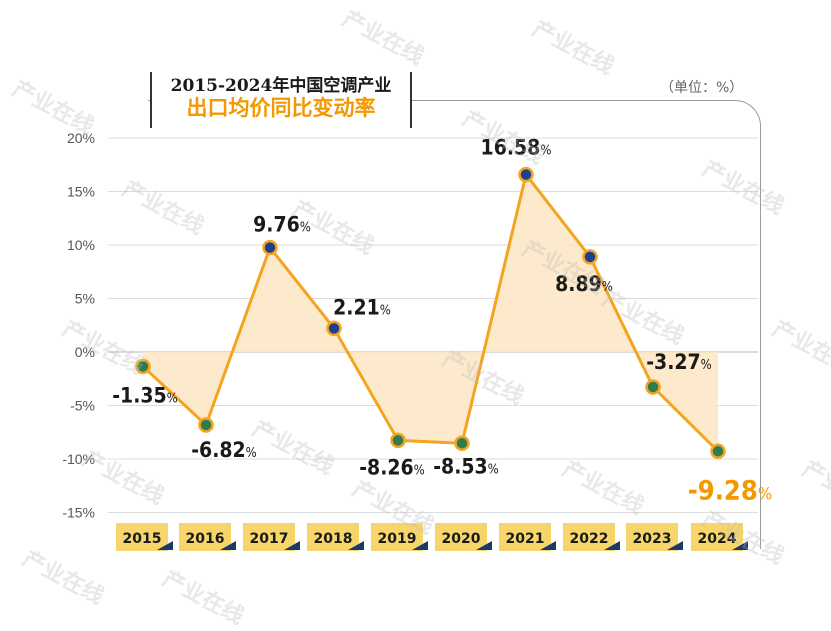 This screenshot has height=631, width=831. What do you see at coordinates (224, 450) in the screenshot?
I see `data-label: -6.82%` at bounding box center [224, 450].